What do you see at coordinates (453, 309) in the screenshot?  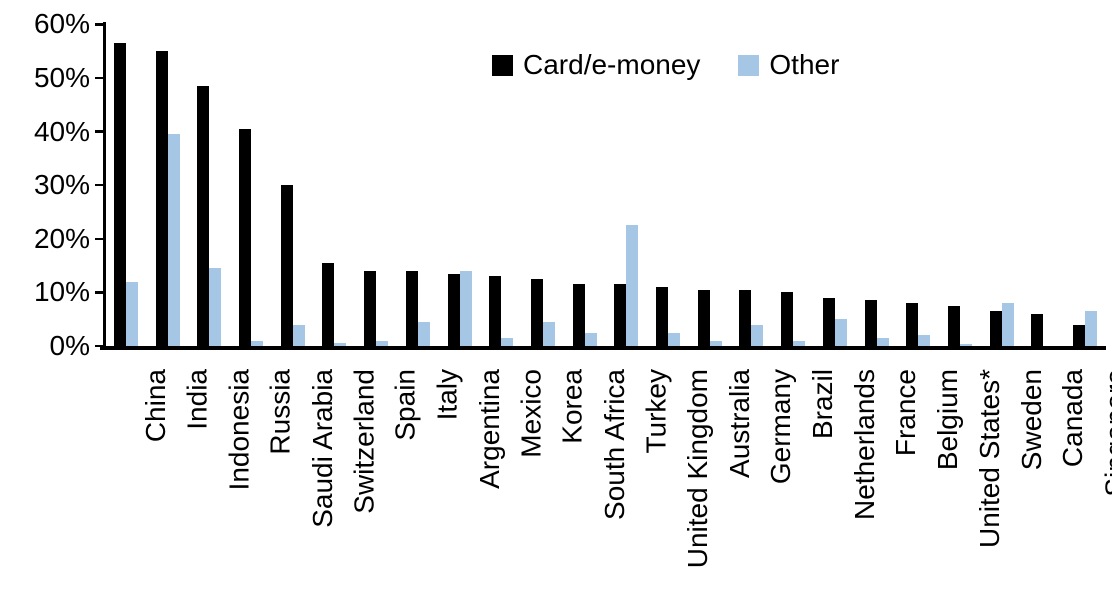 I see `bar-card-emoney-argentina` at bounding box center [453, 309].